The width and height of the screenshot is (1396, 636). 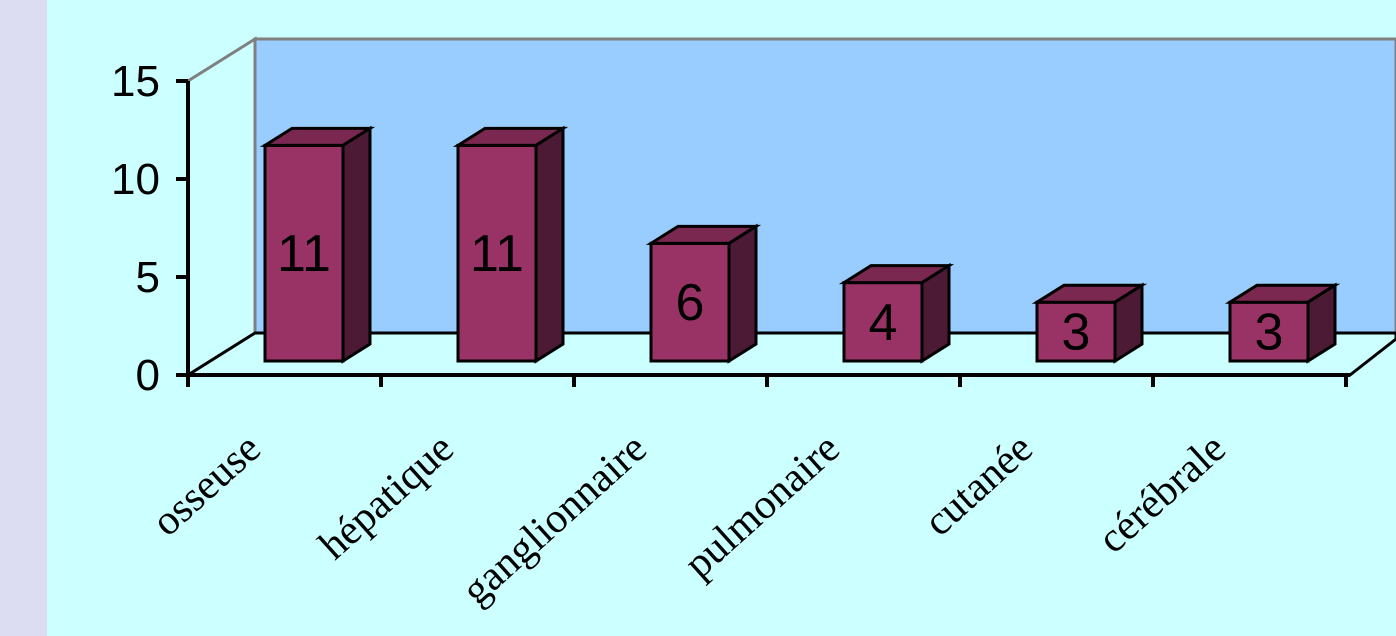 What do you see at coordinates (149, 228) in the screenshot?
I see `y-axis-ticks: 0 5 10 15` at bounding box center [149, 228].